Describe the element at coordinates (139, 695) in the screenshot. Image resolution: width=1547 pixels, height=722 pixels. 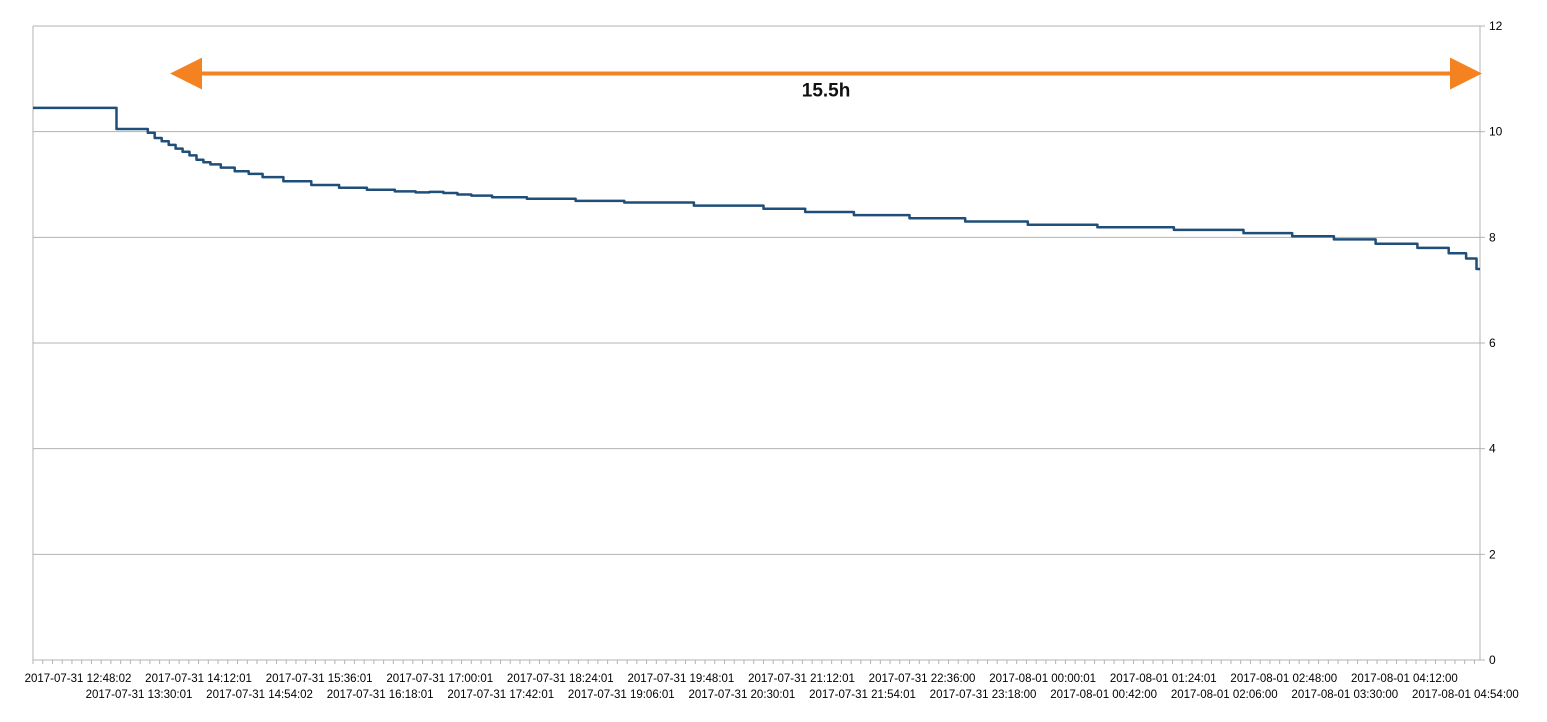
I see `x-tick-label: 2017-07-31 13:30:01` at that location.